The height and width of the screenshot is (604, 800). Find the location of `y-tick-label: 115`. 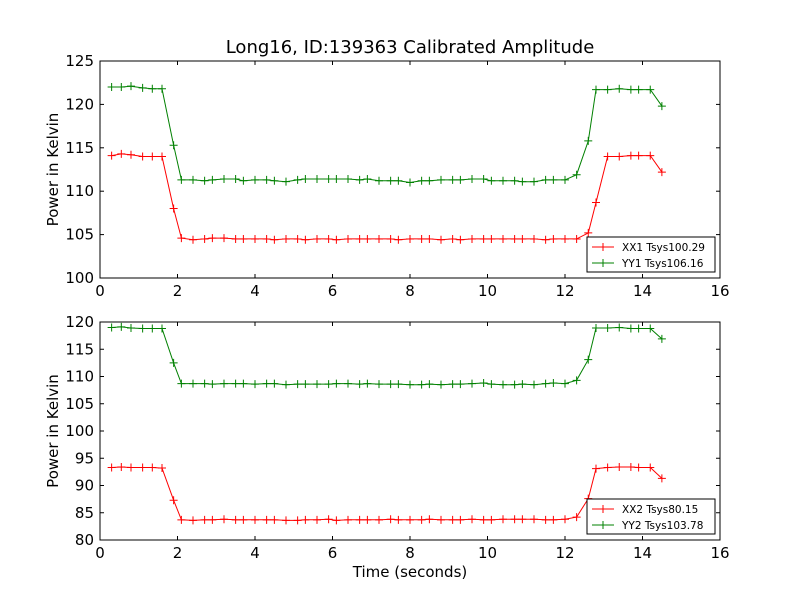

y-tick-label: 115 is located at coordinates (79, 349).